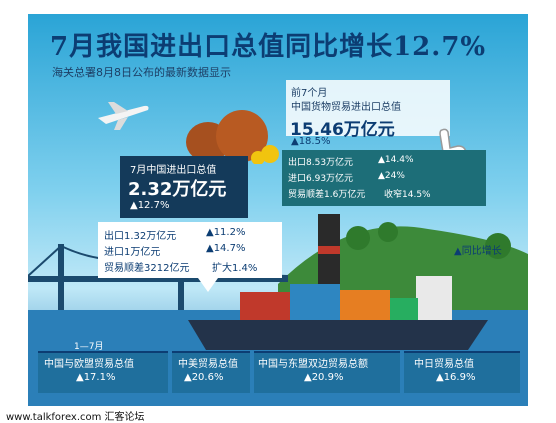 This screenshot has height=423, width=556. Describe the element at coordinates (190, 257) in the screenshot. I see `july-detail-panel` at that location.